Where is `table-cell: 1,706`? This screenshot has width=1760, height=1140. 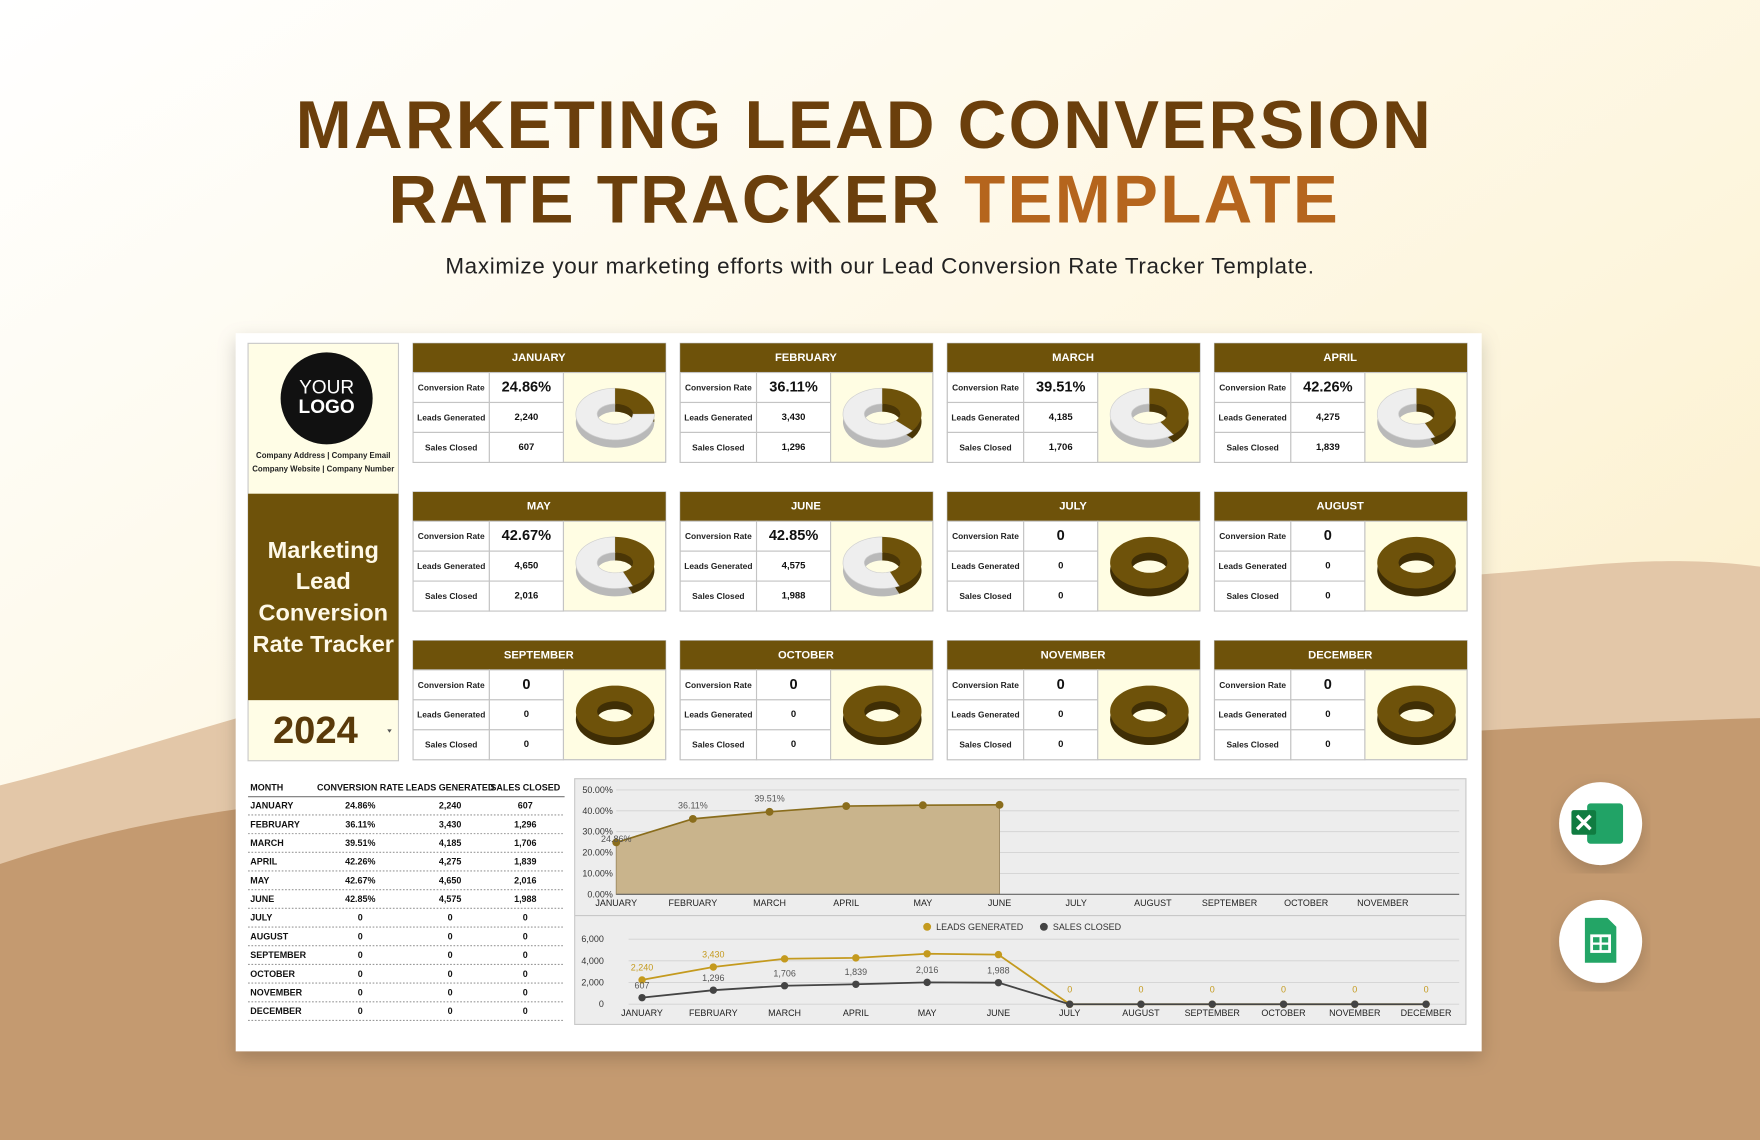 table-cell: 1,706 is located at coordinates (525, 843).